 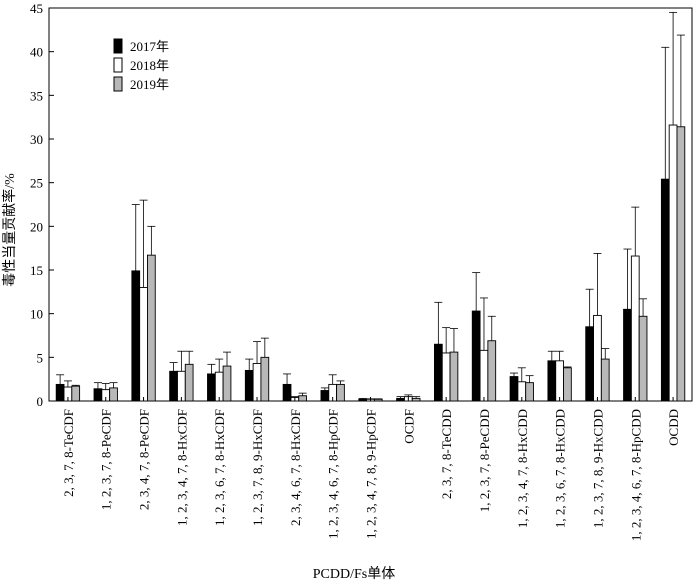 I want to click on x-tick-label: 2, 3, 4, 6, 7, 8-HxCDF, so click(x=295, y=467).